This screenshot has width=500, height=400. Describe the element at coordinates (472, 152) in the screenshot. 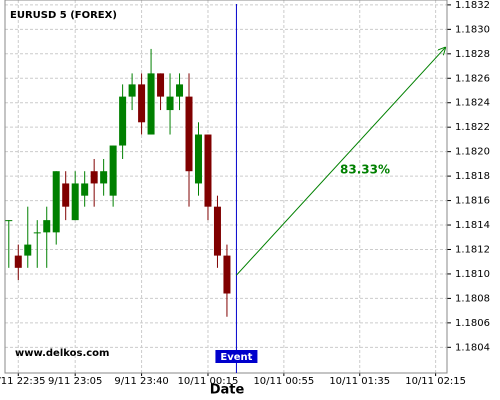

I see `y-tick-label: 1.1820` at that location.